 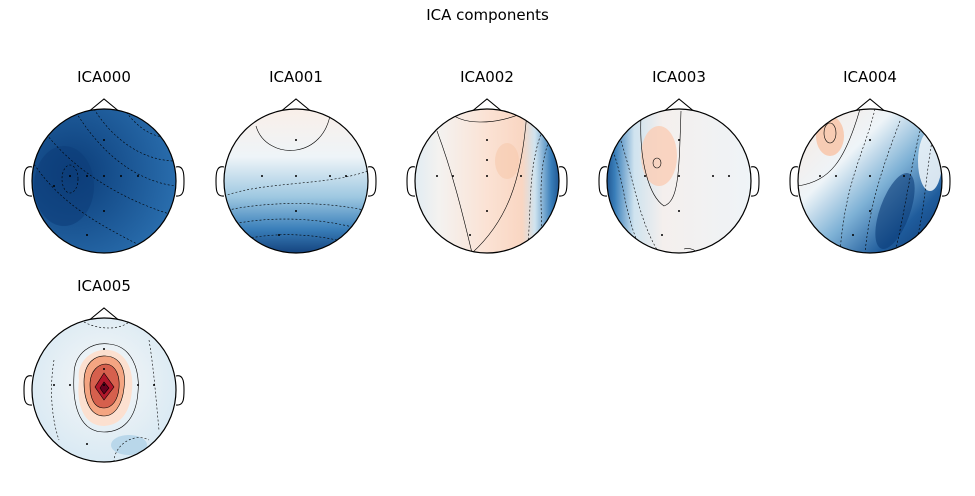 What do you see at coordinates (296, 176) in the screenshot?
I see `topomap-ica001` at bounding box center [296, 176].